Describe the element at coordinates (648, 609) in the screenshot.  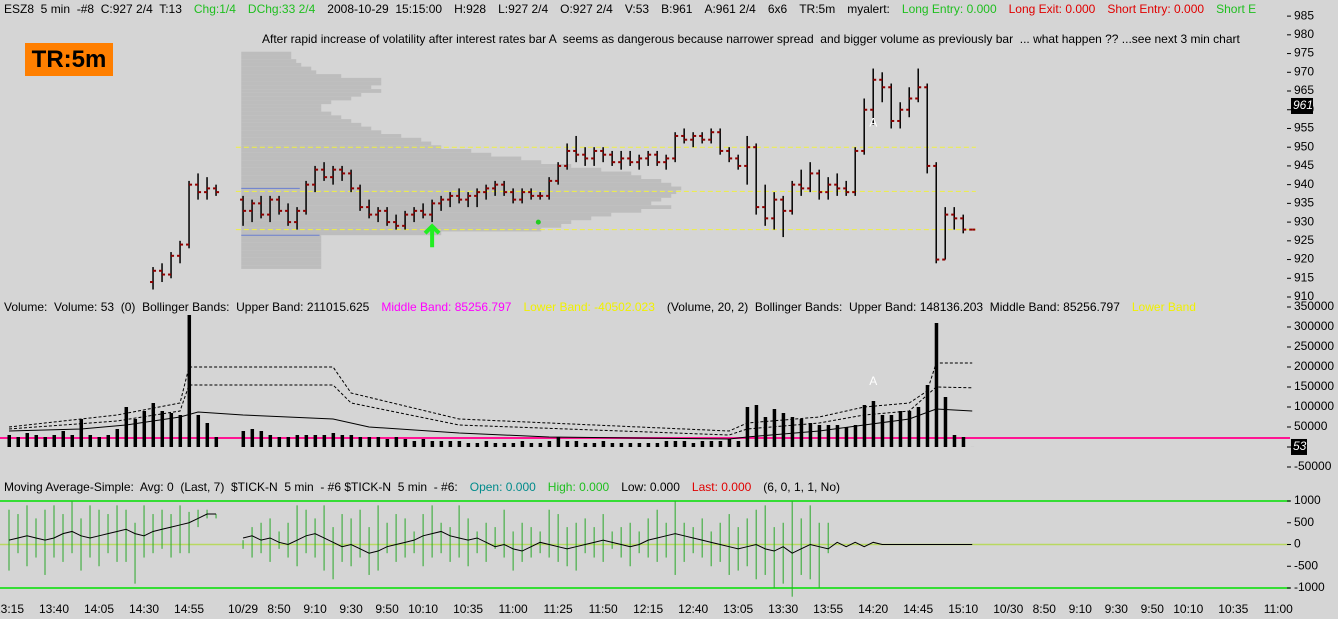
I see `x-tick-label: 12:15` at that location.